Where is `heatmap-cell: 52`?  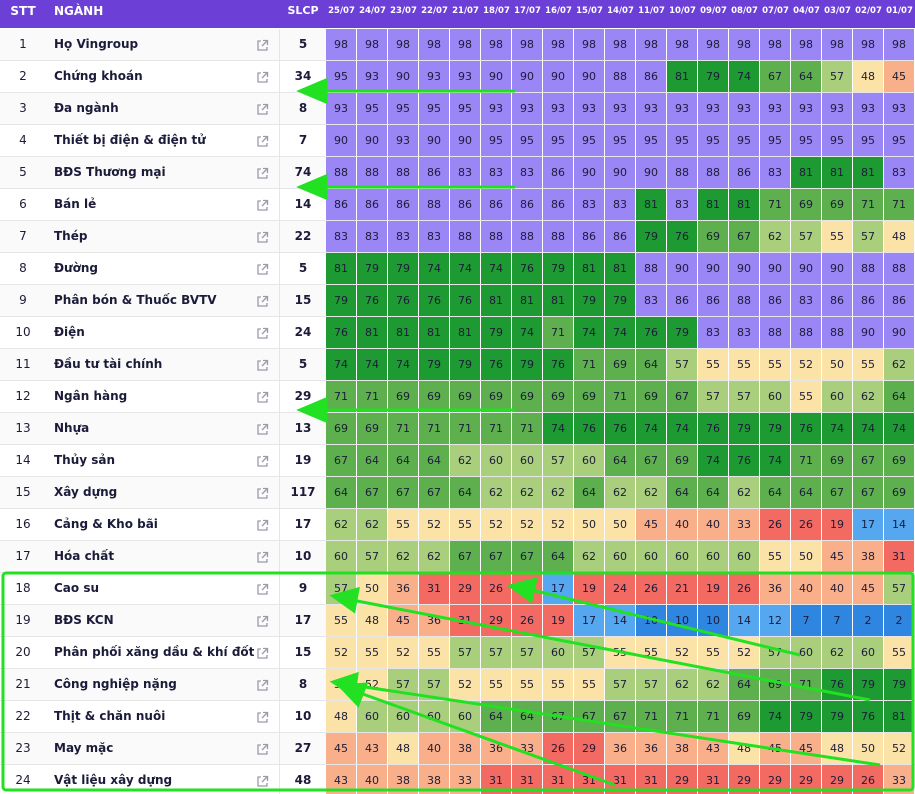
heatmap-cell: 52 is located at coordinates (682, 652).